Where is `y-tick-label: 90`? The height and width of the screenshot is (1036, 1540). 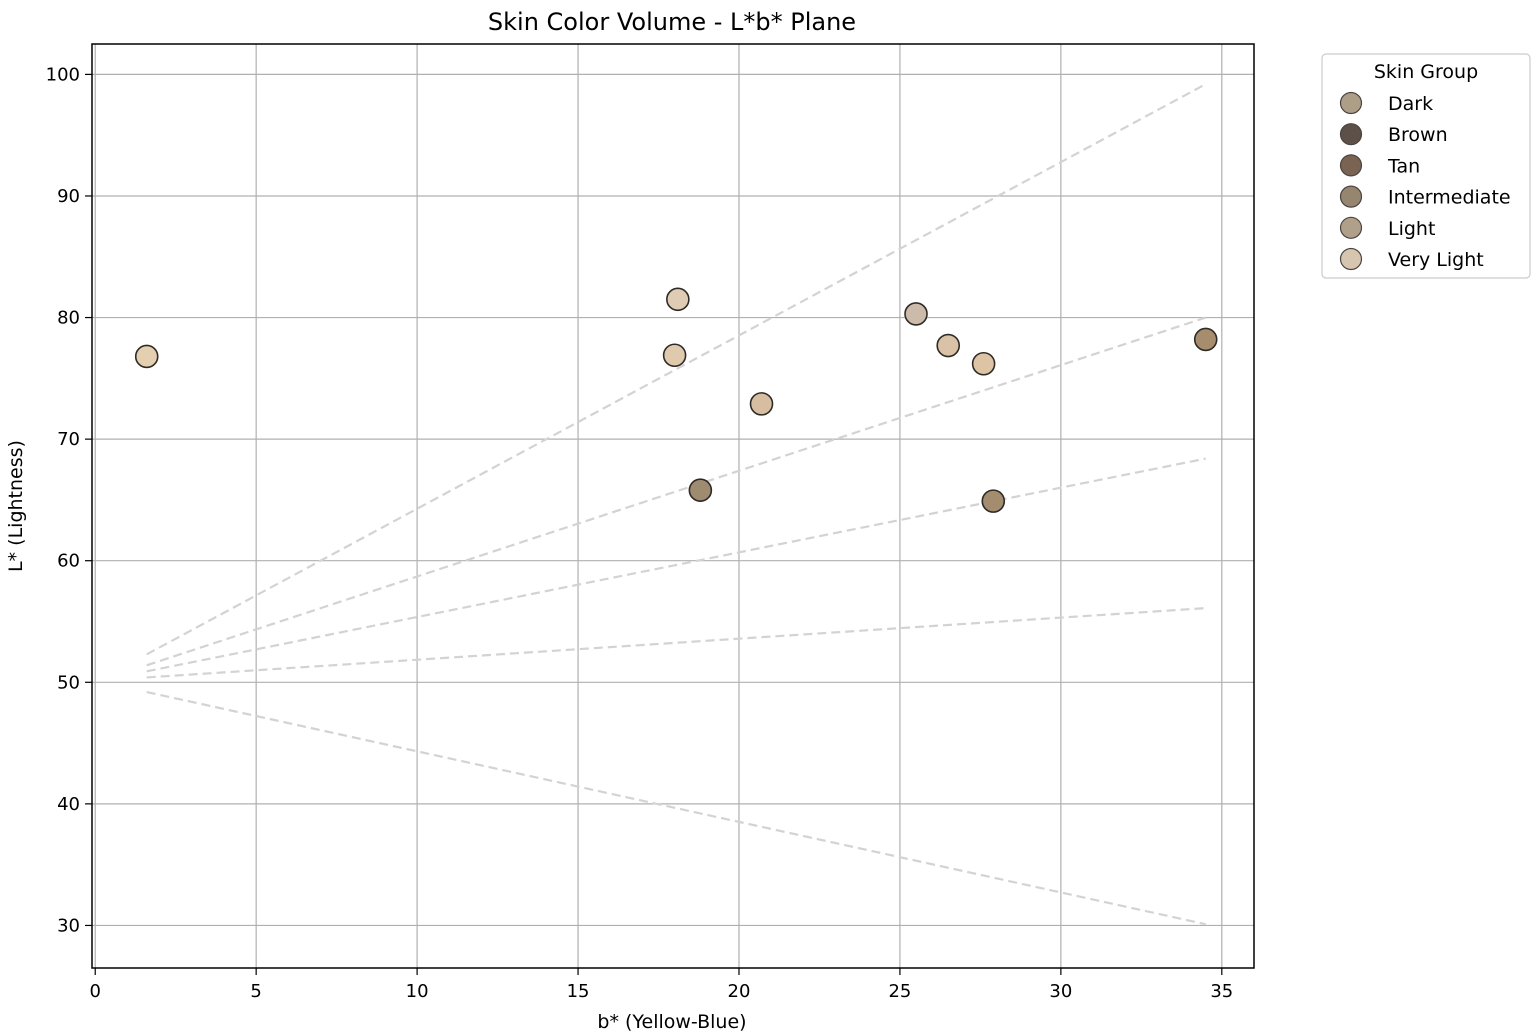
y-tick-label: 90 is located at coordinates (68, 196).